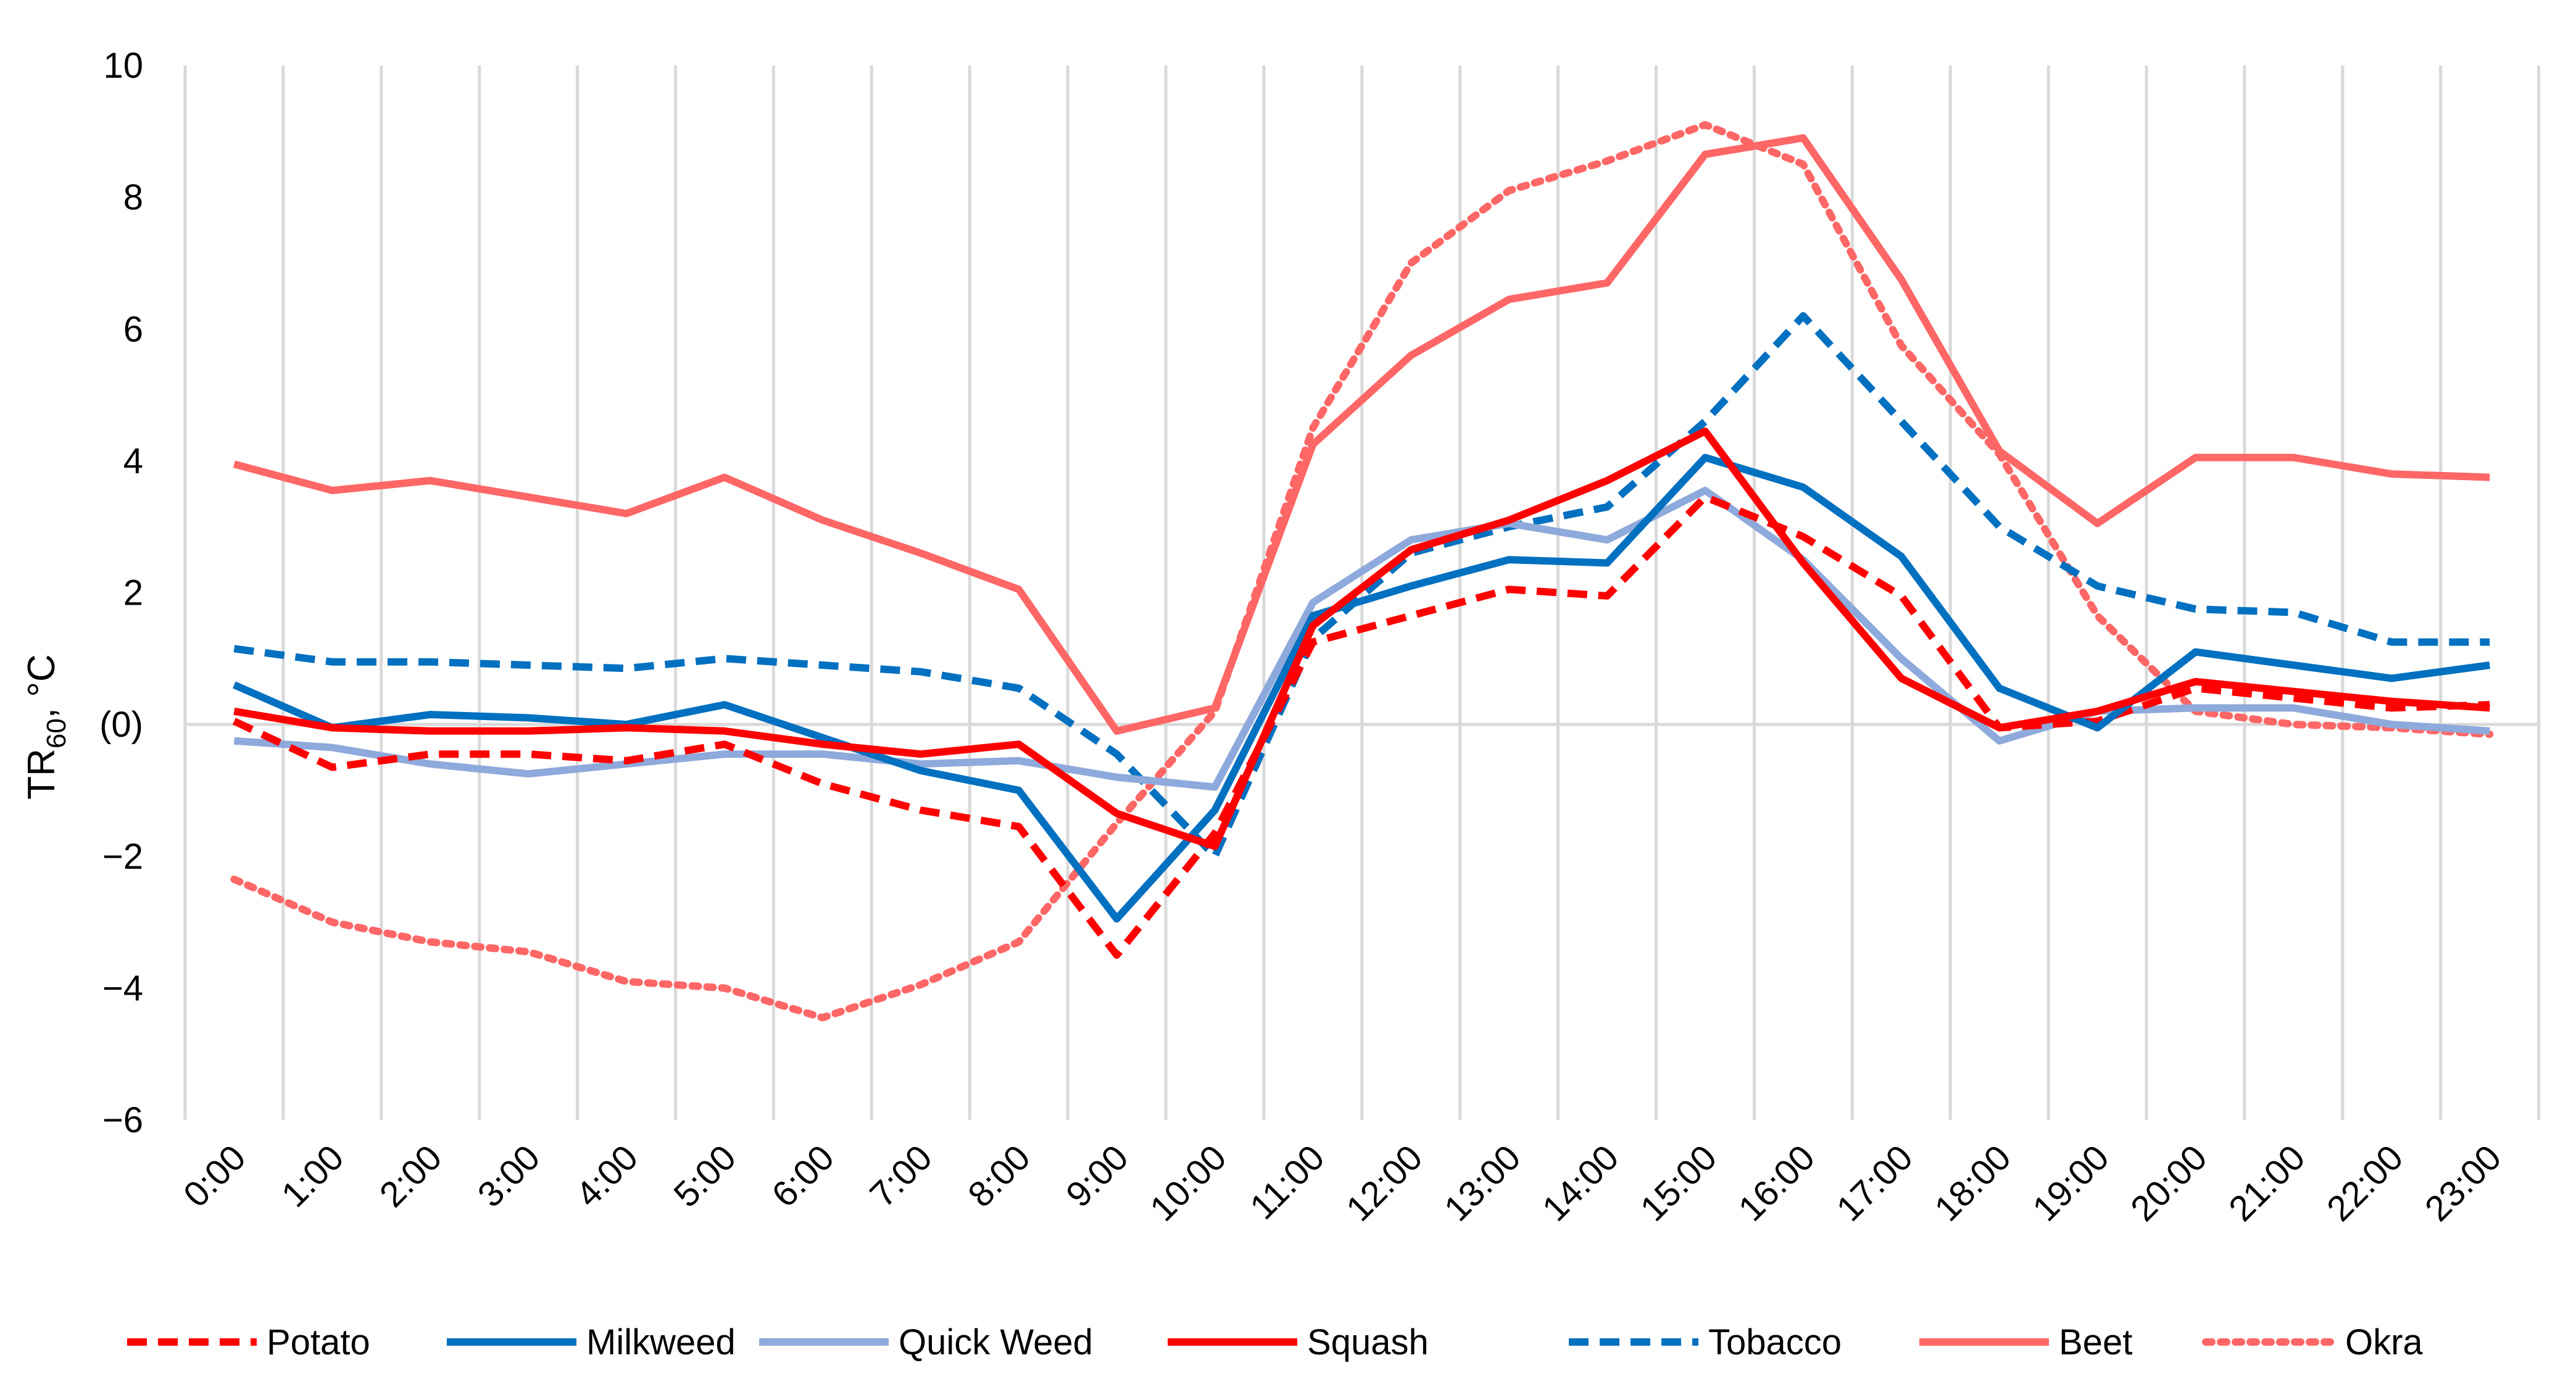 Image resolution: width=2576 pixels, height=1400 pixels. Describe the element at coordinates (123, 1120) in the screenshot. I see `y-tick-label: −6` at that location.